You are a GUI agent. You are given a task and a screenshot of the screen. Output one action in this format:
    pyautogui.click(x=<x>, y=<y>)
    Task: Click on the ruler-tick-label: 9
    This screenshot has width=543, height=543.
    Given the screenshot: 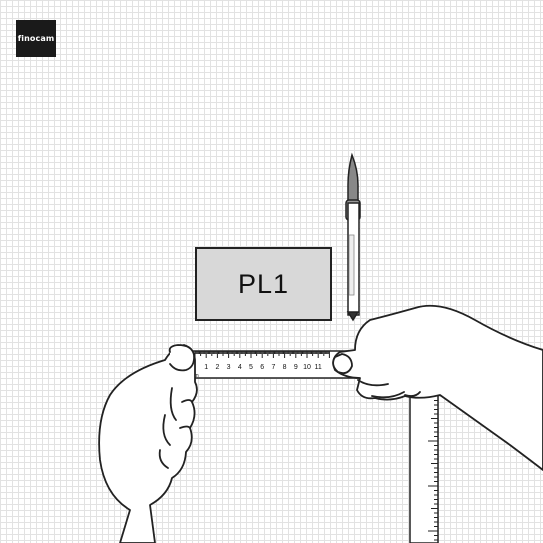 What is the action you would take?
    pyautogui.click(x=296, y=367)
    